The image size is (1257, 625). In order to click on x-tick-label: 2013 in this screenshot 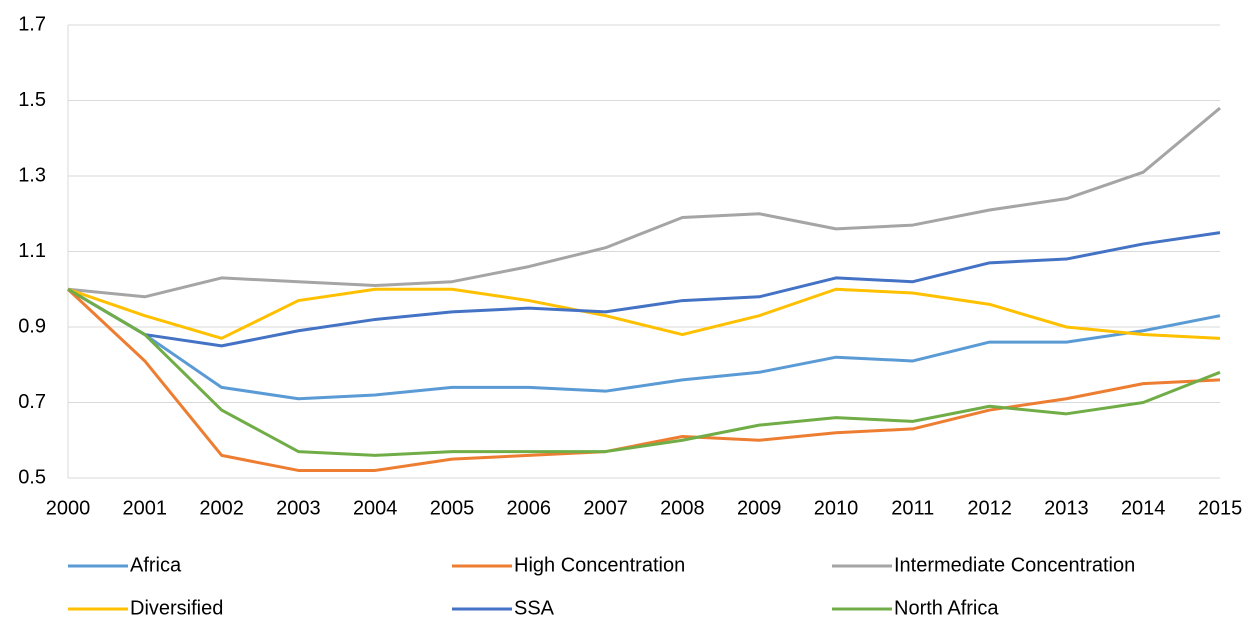, I will do `click(1066, 508)`.